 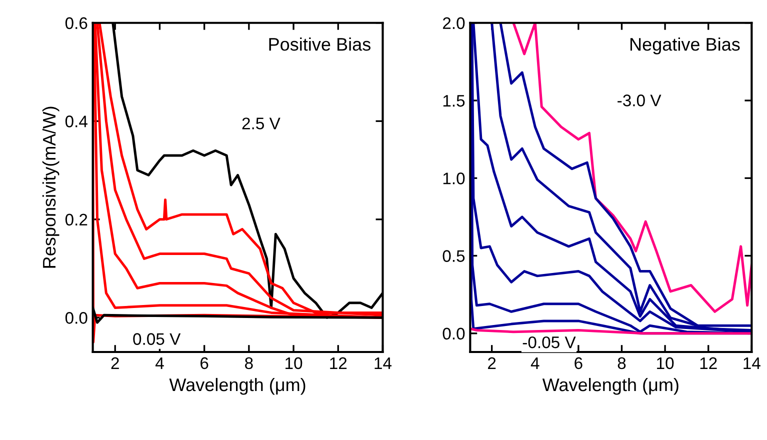 I want to click on y-tick-label: 0.2, so click(x=76, y=220).